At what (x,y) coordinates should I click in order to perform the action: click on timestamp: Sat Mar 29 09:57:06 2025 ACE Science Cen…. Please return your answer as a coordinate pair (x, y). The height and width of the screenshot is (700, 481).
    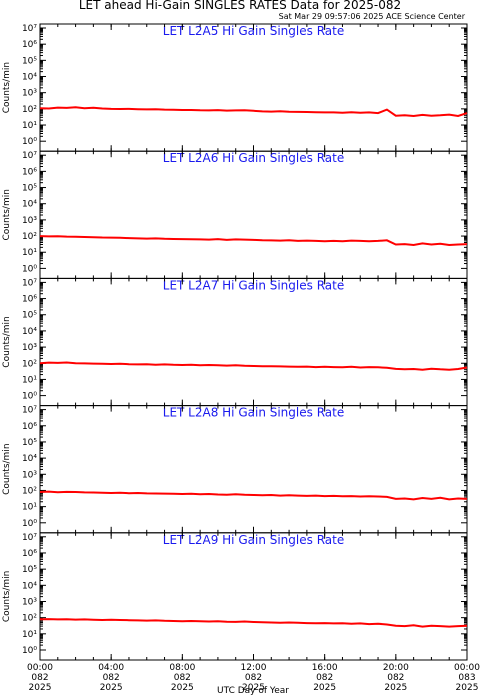
    Looking at the image, I should click on (372, 16).